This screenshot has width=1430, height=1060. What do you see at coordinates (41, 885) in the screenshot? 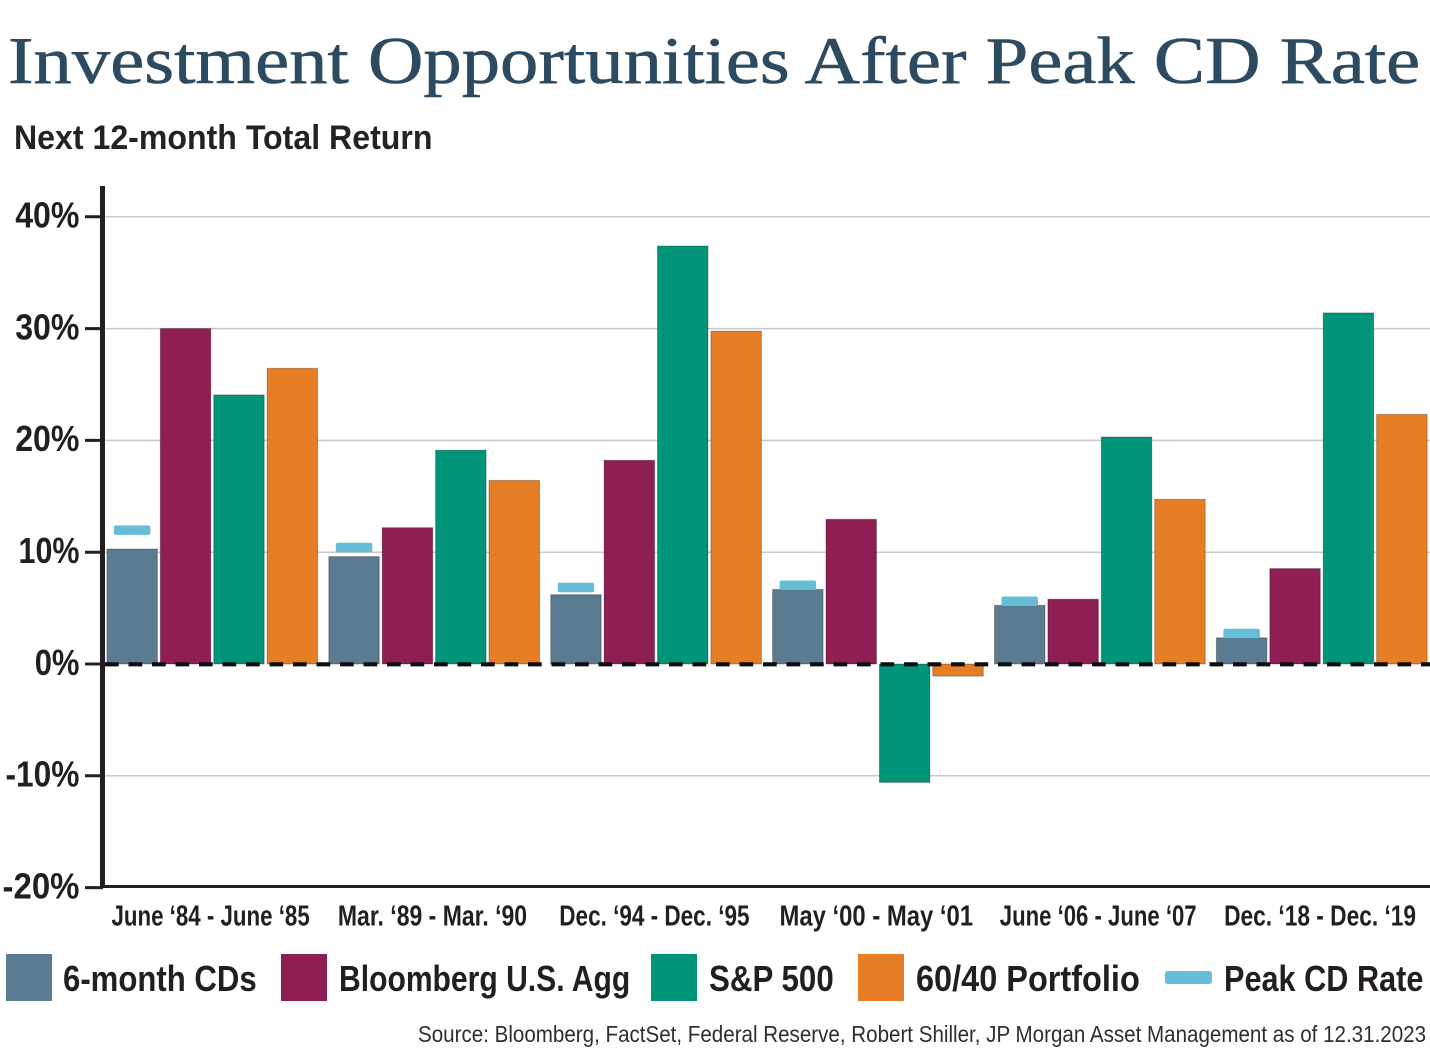
I see `svg-text: -20%` at bounding box center [41, 885].